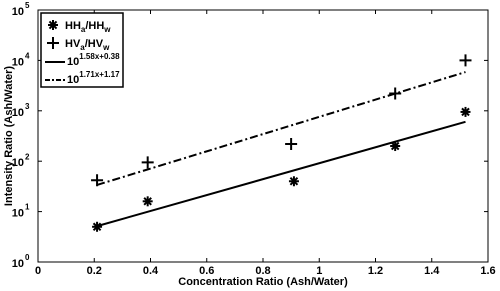 The image size is (500, 291). Describe the element at coordinates (99, 74) in the screenshot. I see `legend-label-part: 1.71x+1.17` at that location.